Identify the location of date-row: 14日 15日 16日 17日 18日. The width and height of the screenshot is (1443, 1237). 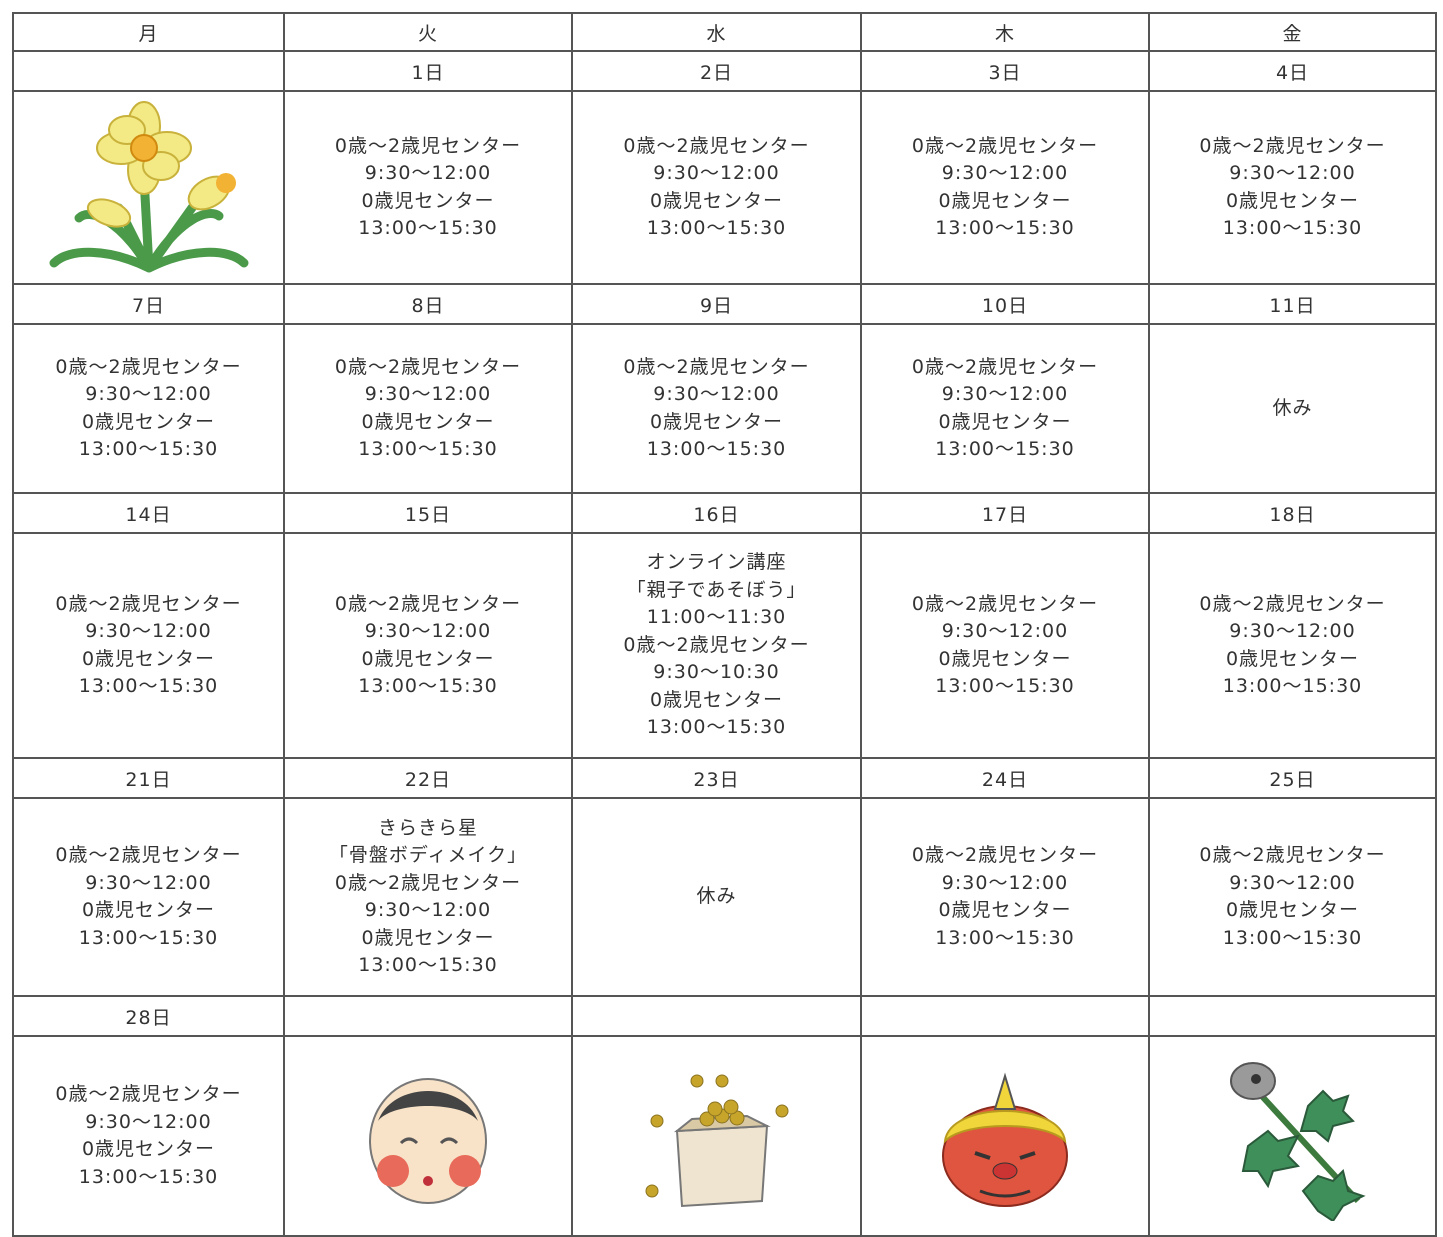
(724, 513).